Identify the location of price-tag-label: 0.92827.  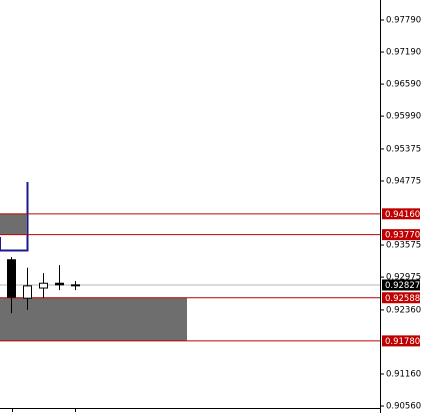
(402, 286).